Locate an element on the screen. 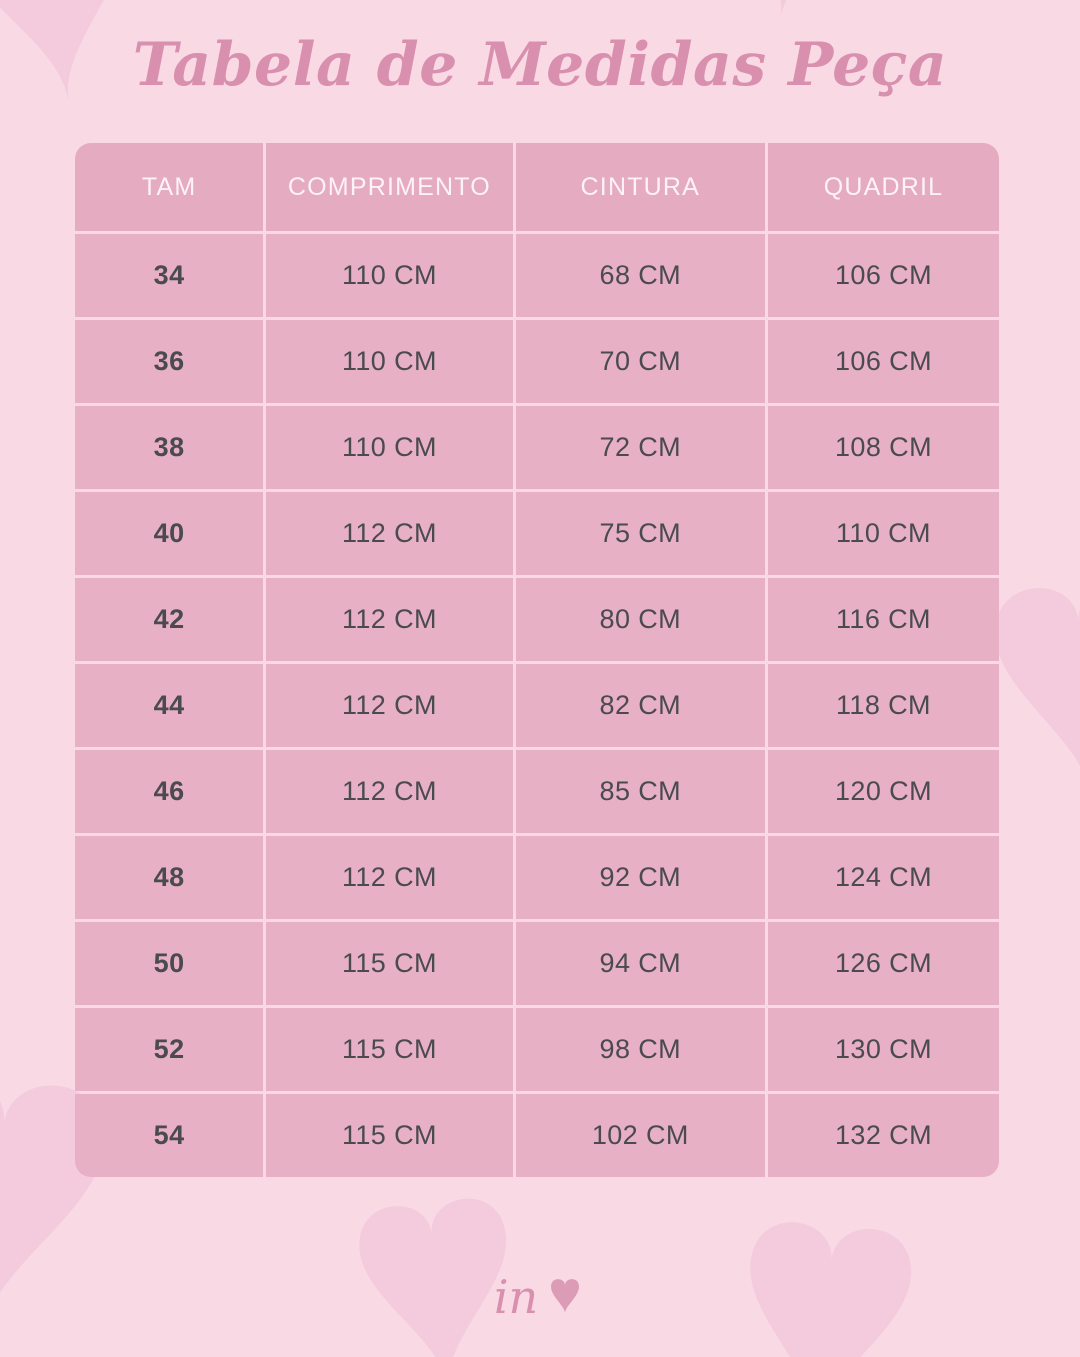  table-row: 52 115 CM 98 CM 130 CM is located at coordinates (537, 1049).